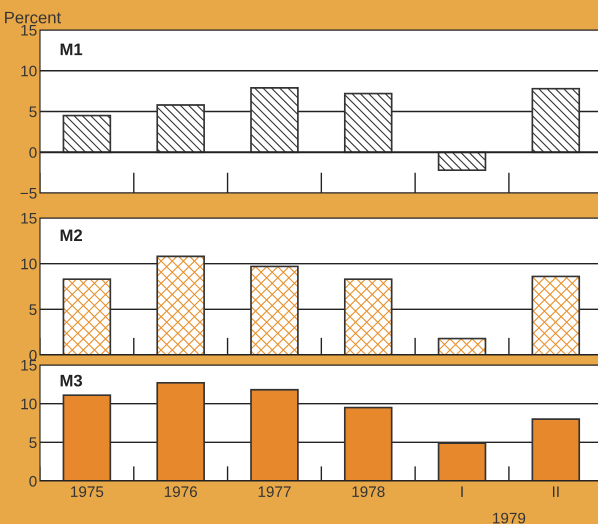 This screenshot has width=598, height=524. What do you see at coordinates (71, 50) in the screenshot?
I see `text: M1` at bounding box center [71, 50].